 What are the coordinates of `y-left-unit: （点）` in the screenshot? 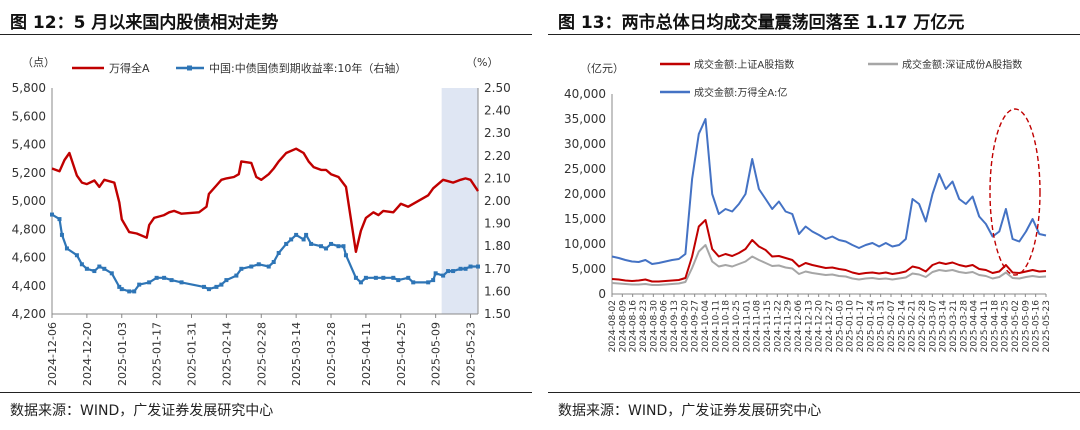 It's located at (38, 62).